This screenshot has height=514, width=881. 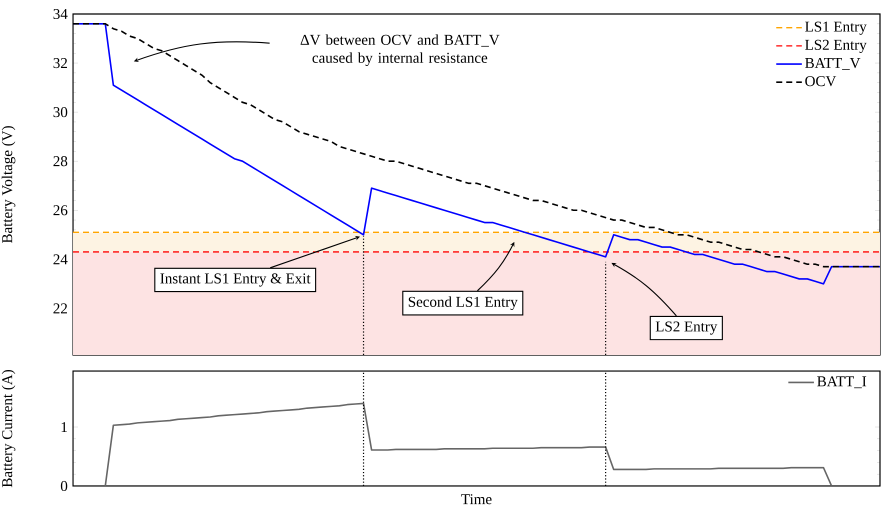 I want to click on y-tick-label: 30, so click(x=61, y=112).